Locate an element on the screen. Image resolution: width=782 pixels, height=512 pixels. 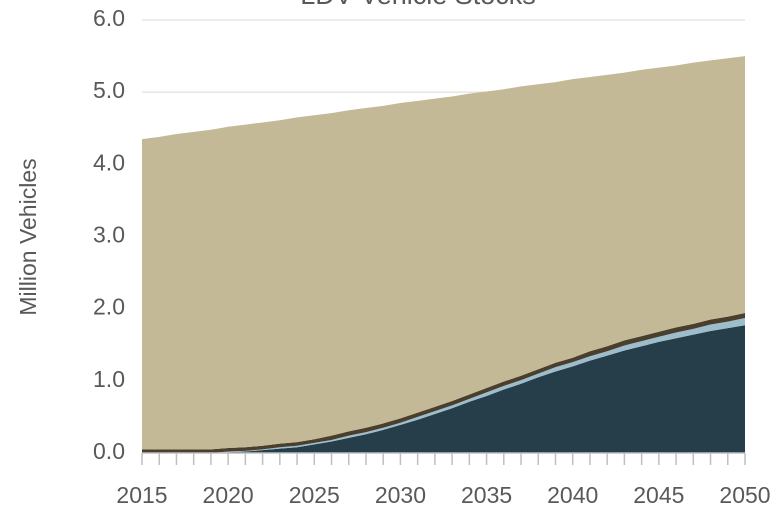
x-tick-label: 2015 is located at coordinates (141, 495).